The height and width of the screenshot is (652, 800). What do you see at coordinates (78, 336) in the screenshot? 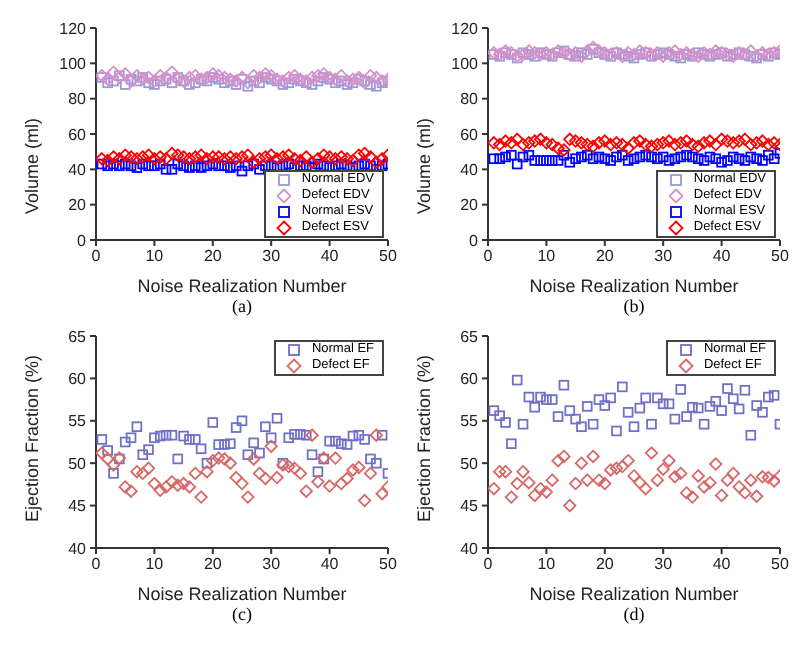
I see `y-tick-label: 65` at bounding box center [78, 336].